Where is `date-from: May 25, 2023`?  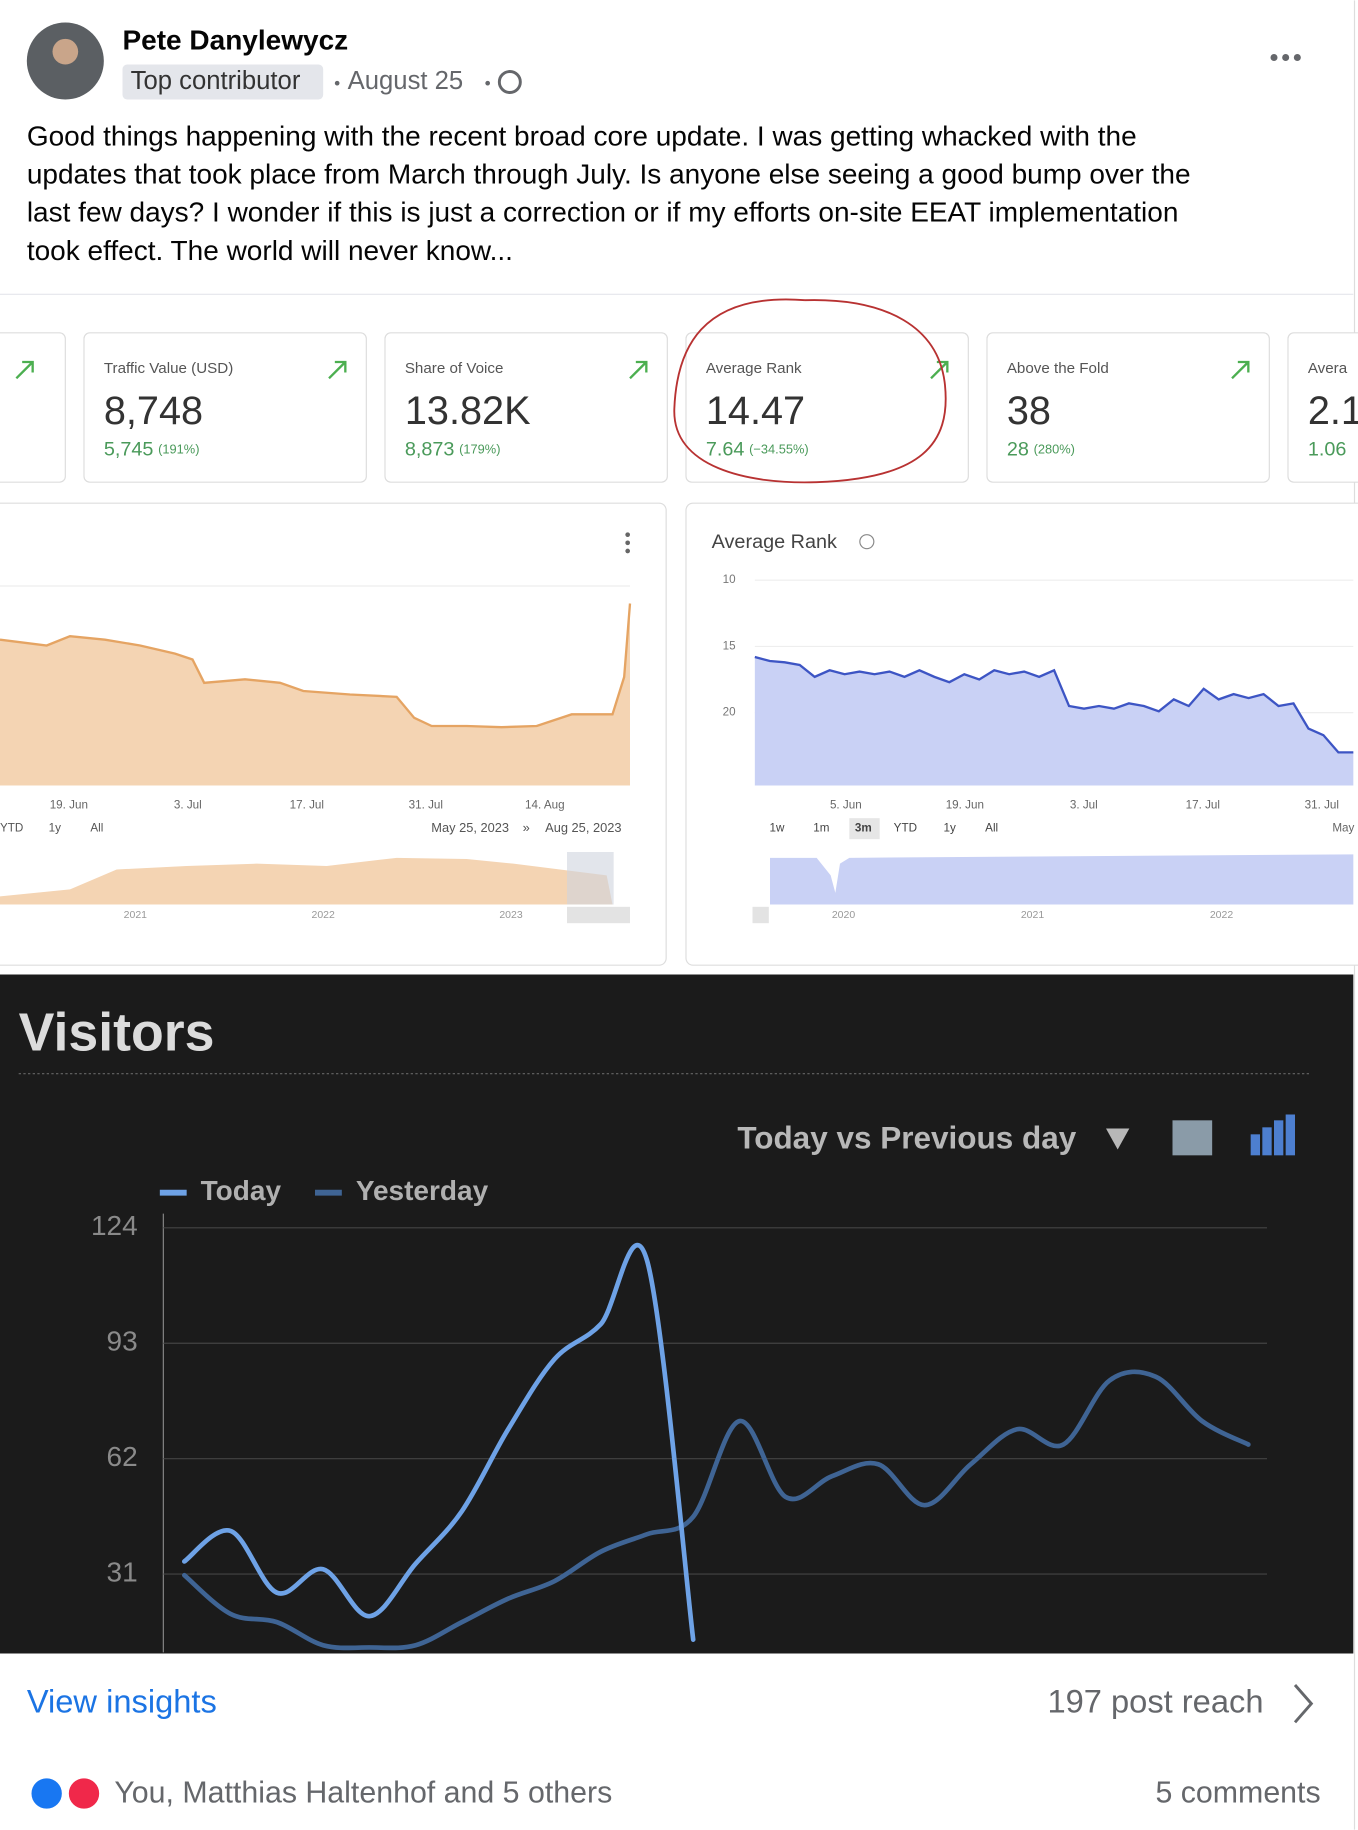
date-from: May 25, 2023 is located at coordinates (470, 827).